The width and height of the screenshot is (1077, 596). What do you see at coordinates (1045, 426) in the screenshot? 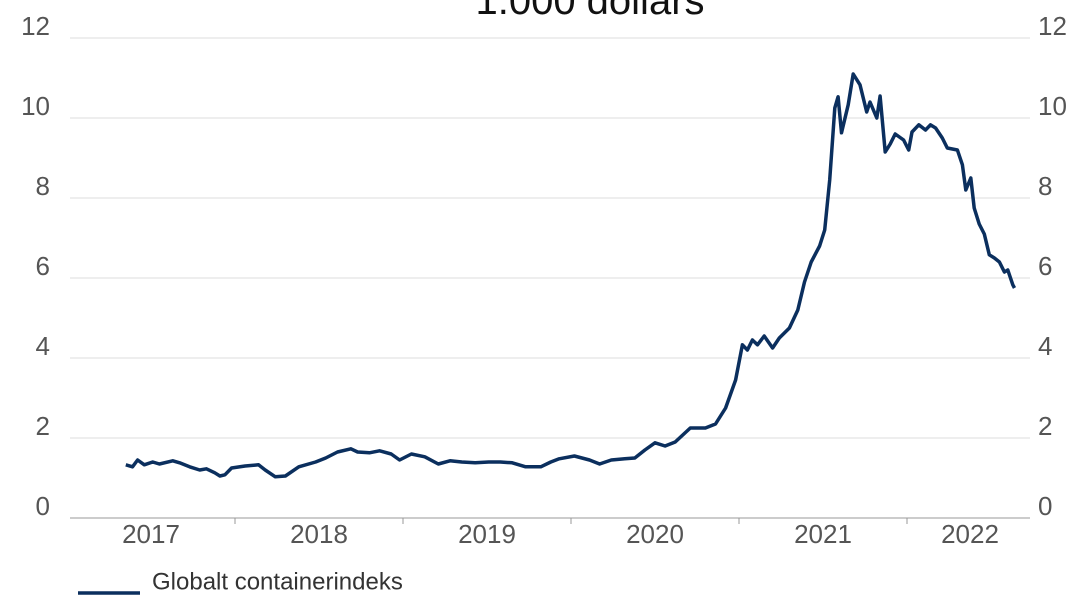
I see `y2-tick-label: 2` at bounding box center [1045, 426].